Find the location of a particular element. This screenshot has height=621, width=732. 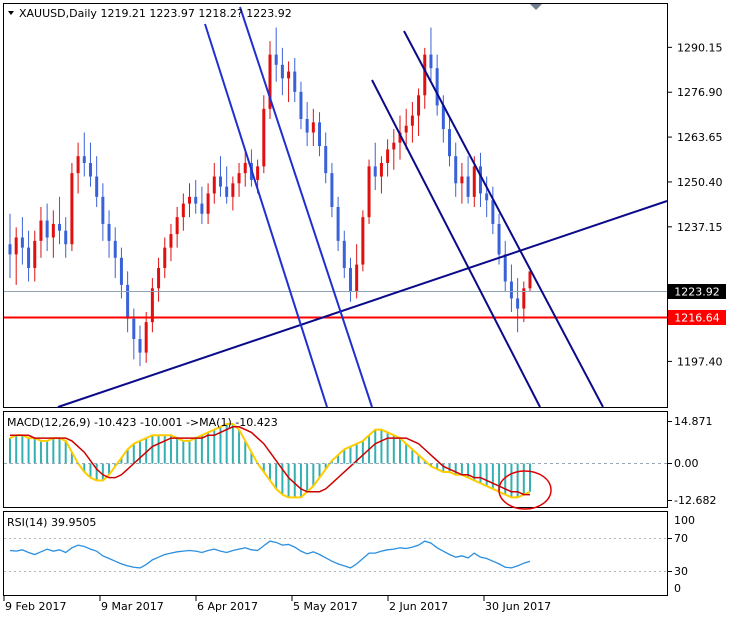

rsi-tick-100: 100 is located at coordinates (684, 520).